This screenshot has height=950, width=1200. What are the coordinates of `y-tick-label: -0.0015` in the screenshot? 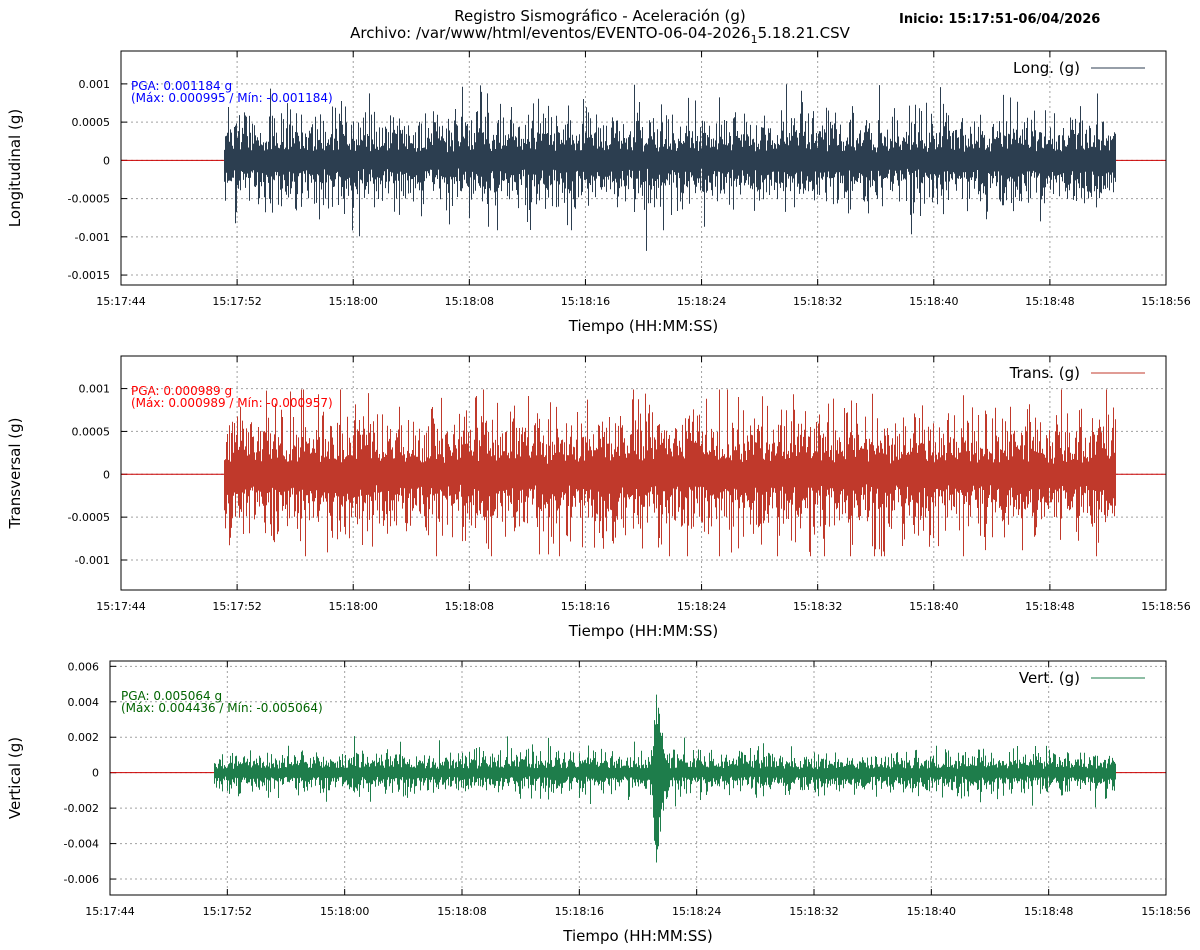 It's located at (89, 275).